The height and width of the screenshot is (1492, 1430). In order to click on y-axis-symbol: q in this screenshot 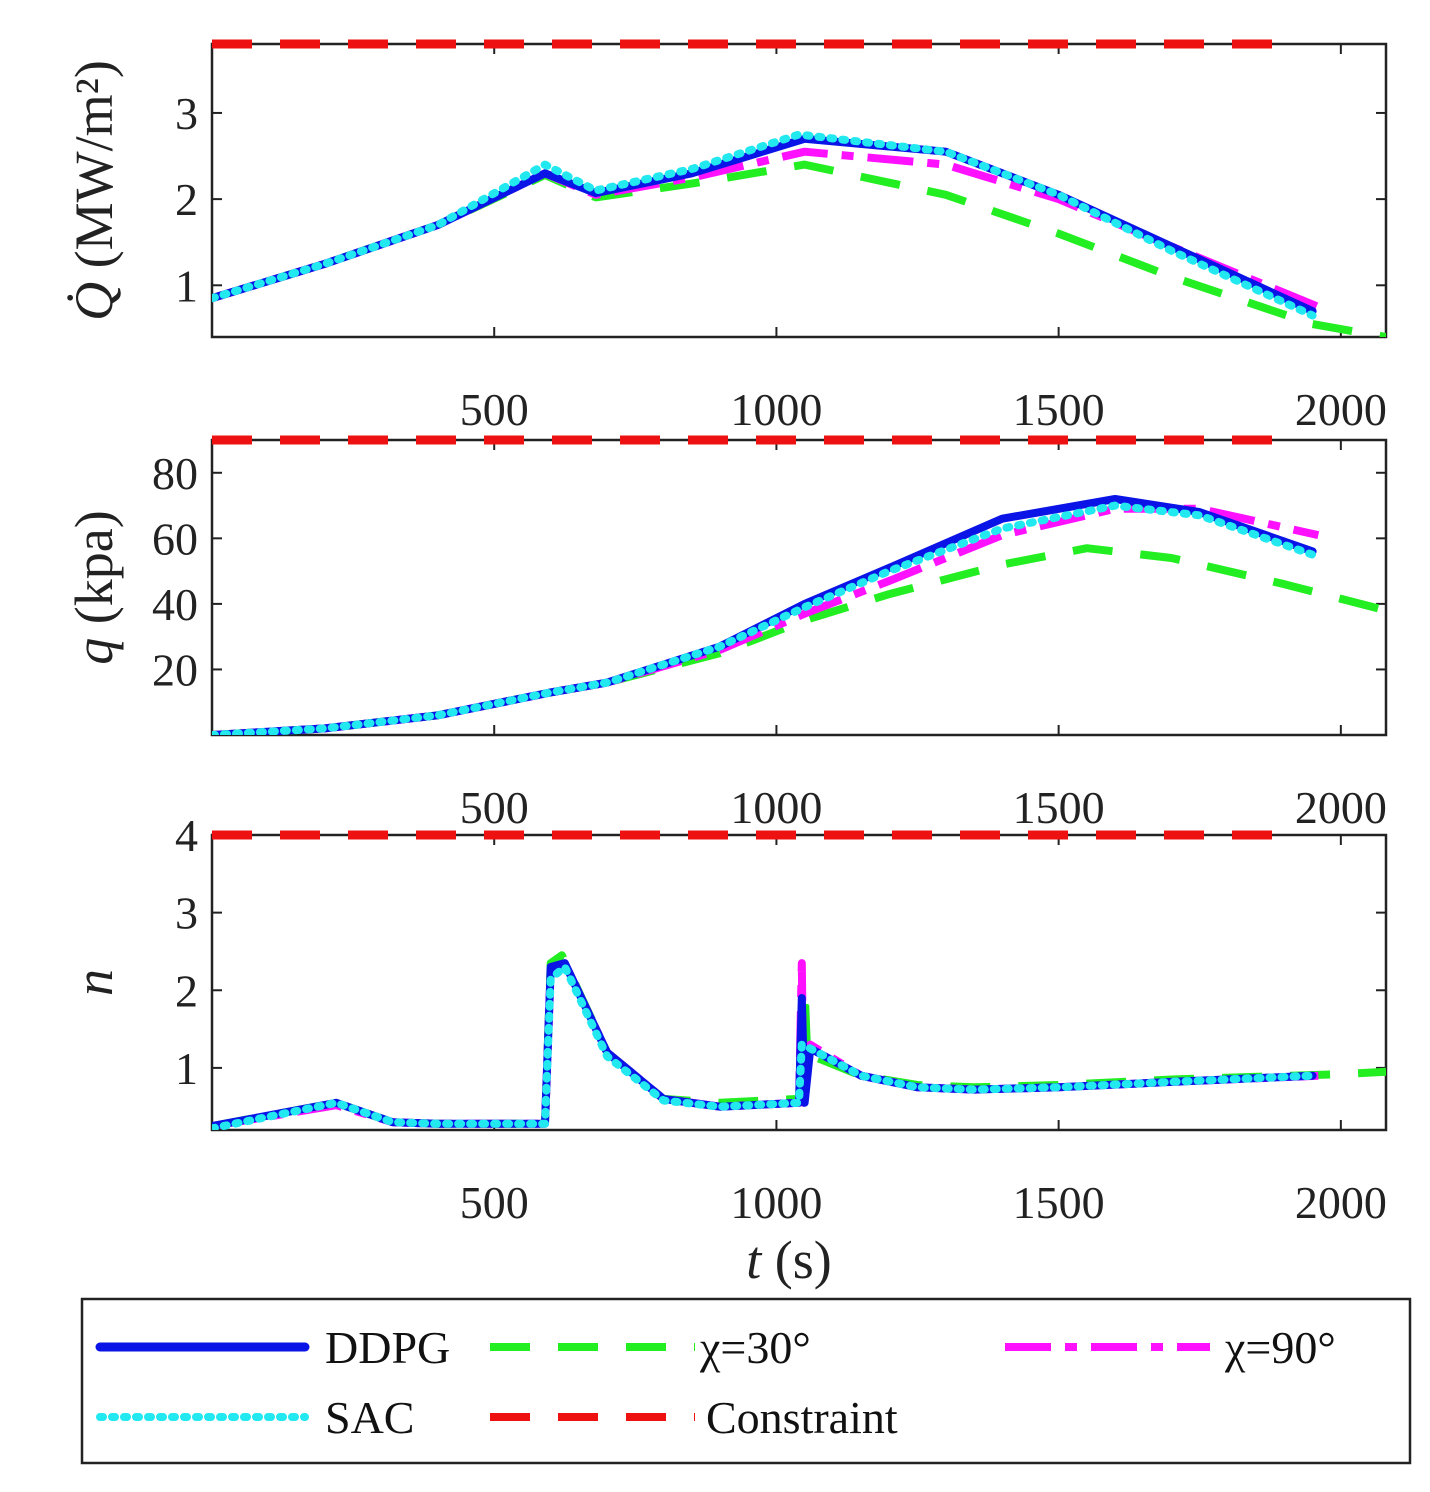, I will do `click(94, 651)`.